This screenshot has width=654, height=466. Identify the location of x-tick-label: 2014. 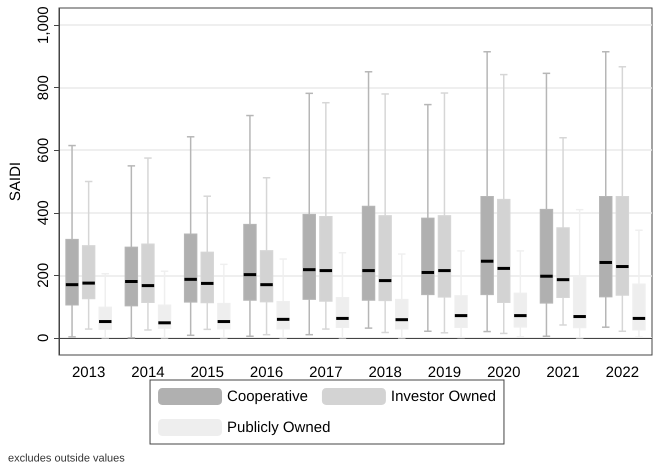
(148, 372).